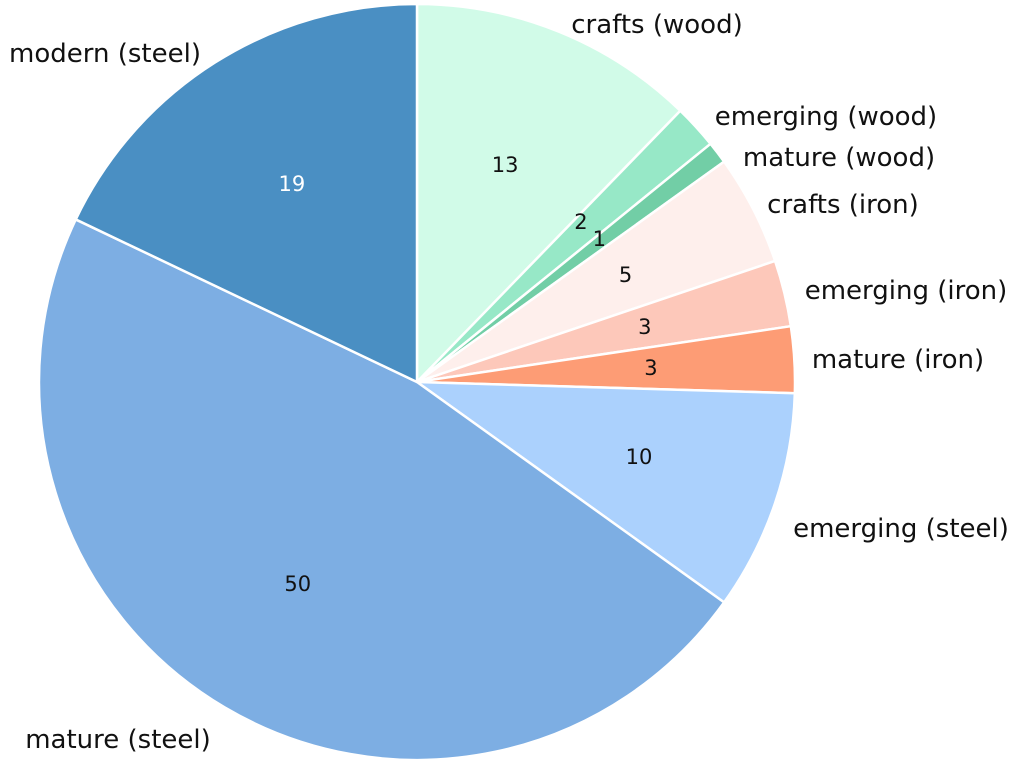 The width and height of the screenshot is (1020, 762). I want to click on category-label-emerging-wood: emerging (wood), so click(826, 117).